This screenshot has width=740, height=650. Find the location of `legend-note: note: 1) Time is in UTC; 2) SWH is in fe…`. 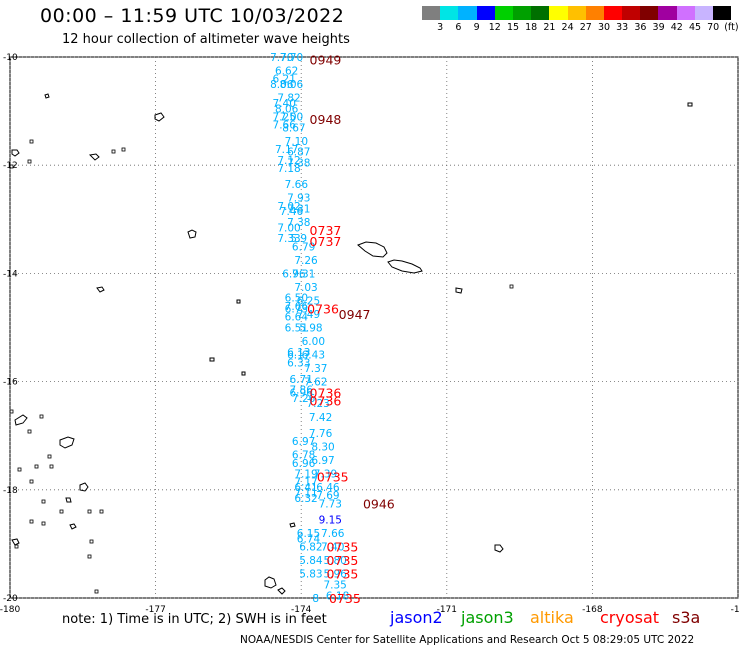

legend-note: note: 1) Time is in UTC; 2) SWH is in fe… is located at coordinates (194, 619).